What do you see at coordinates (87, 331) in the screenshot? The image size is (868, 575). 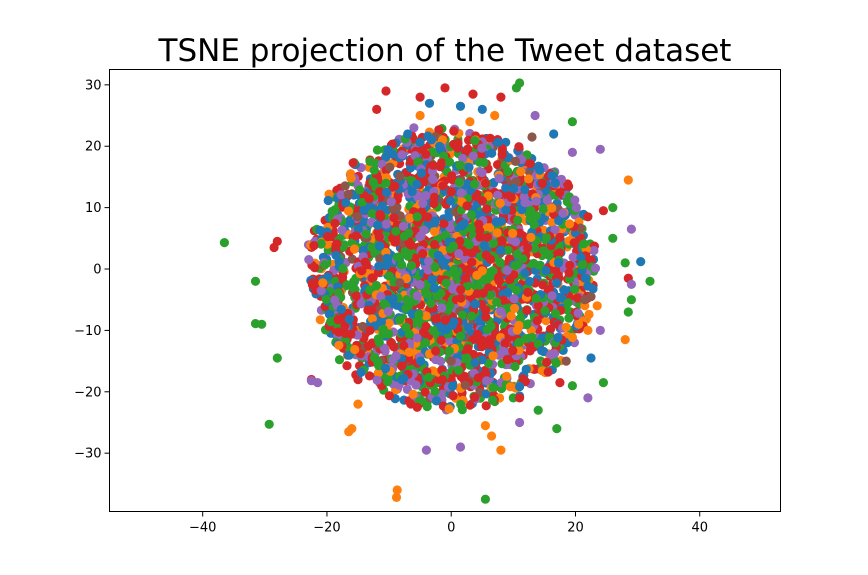 I see `y-tick-label: −10` at bounding box center [87, 331].